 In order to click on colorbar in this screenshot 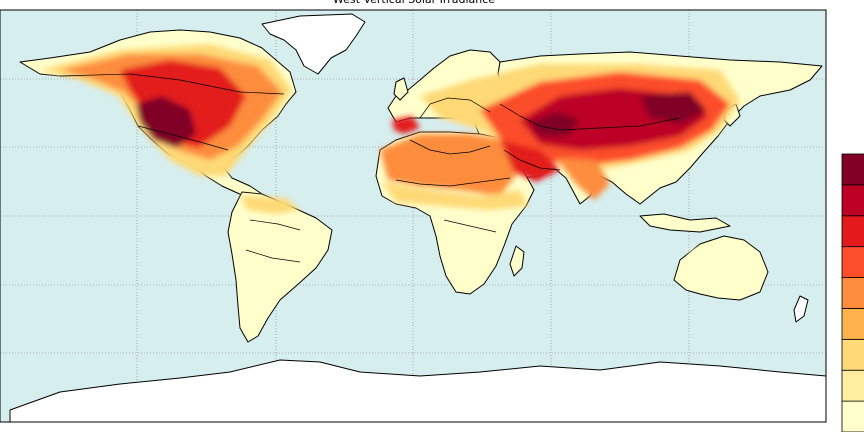, I will do `click(852, 292)`.